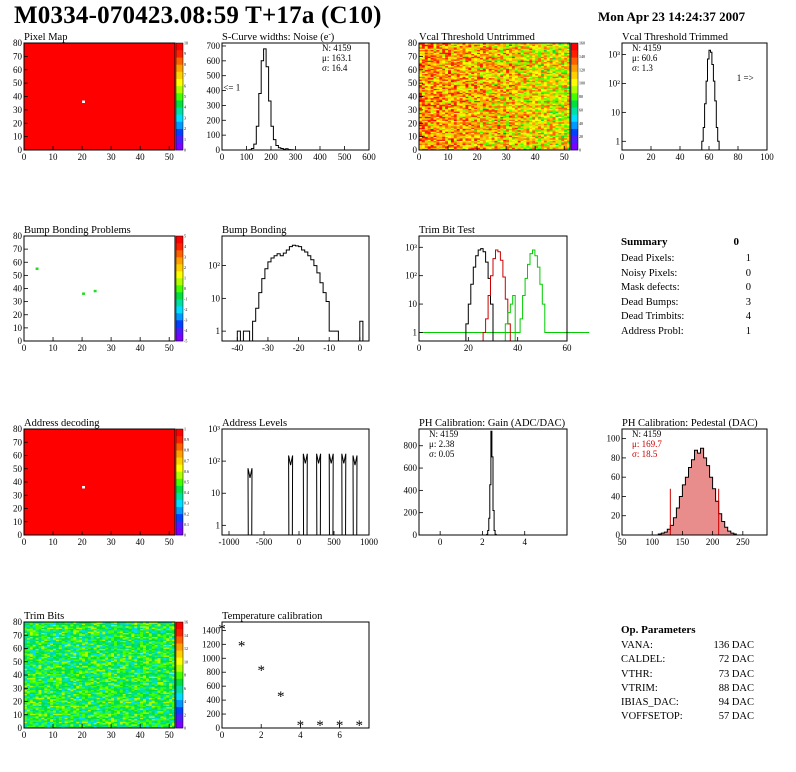 The image size is (796, 772). What do you see at coordinates (179, 440) in the screenshot?
I see `colorbar-segment` at bounding box center [179, 440].